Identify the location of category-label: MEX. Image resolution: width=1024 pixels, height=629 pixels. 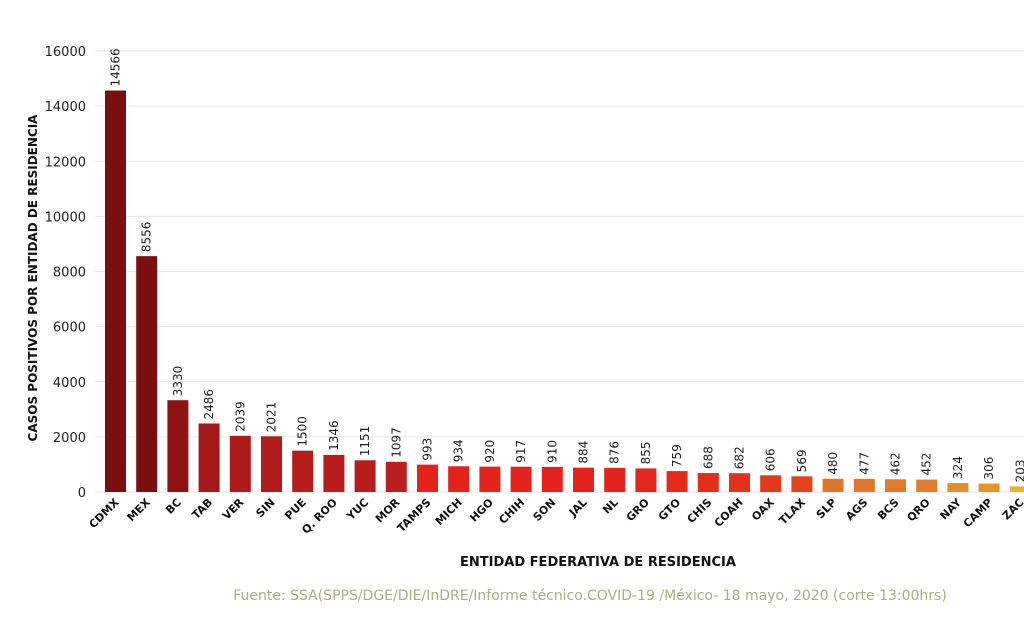
(139, 510).